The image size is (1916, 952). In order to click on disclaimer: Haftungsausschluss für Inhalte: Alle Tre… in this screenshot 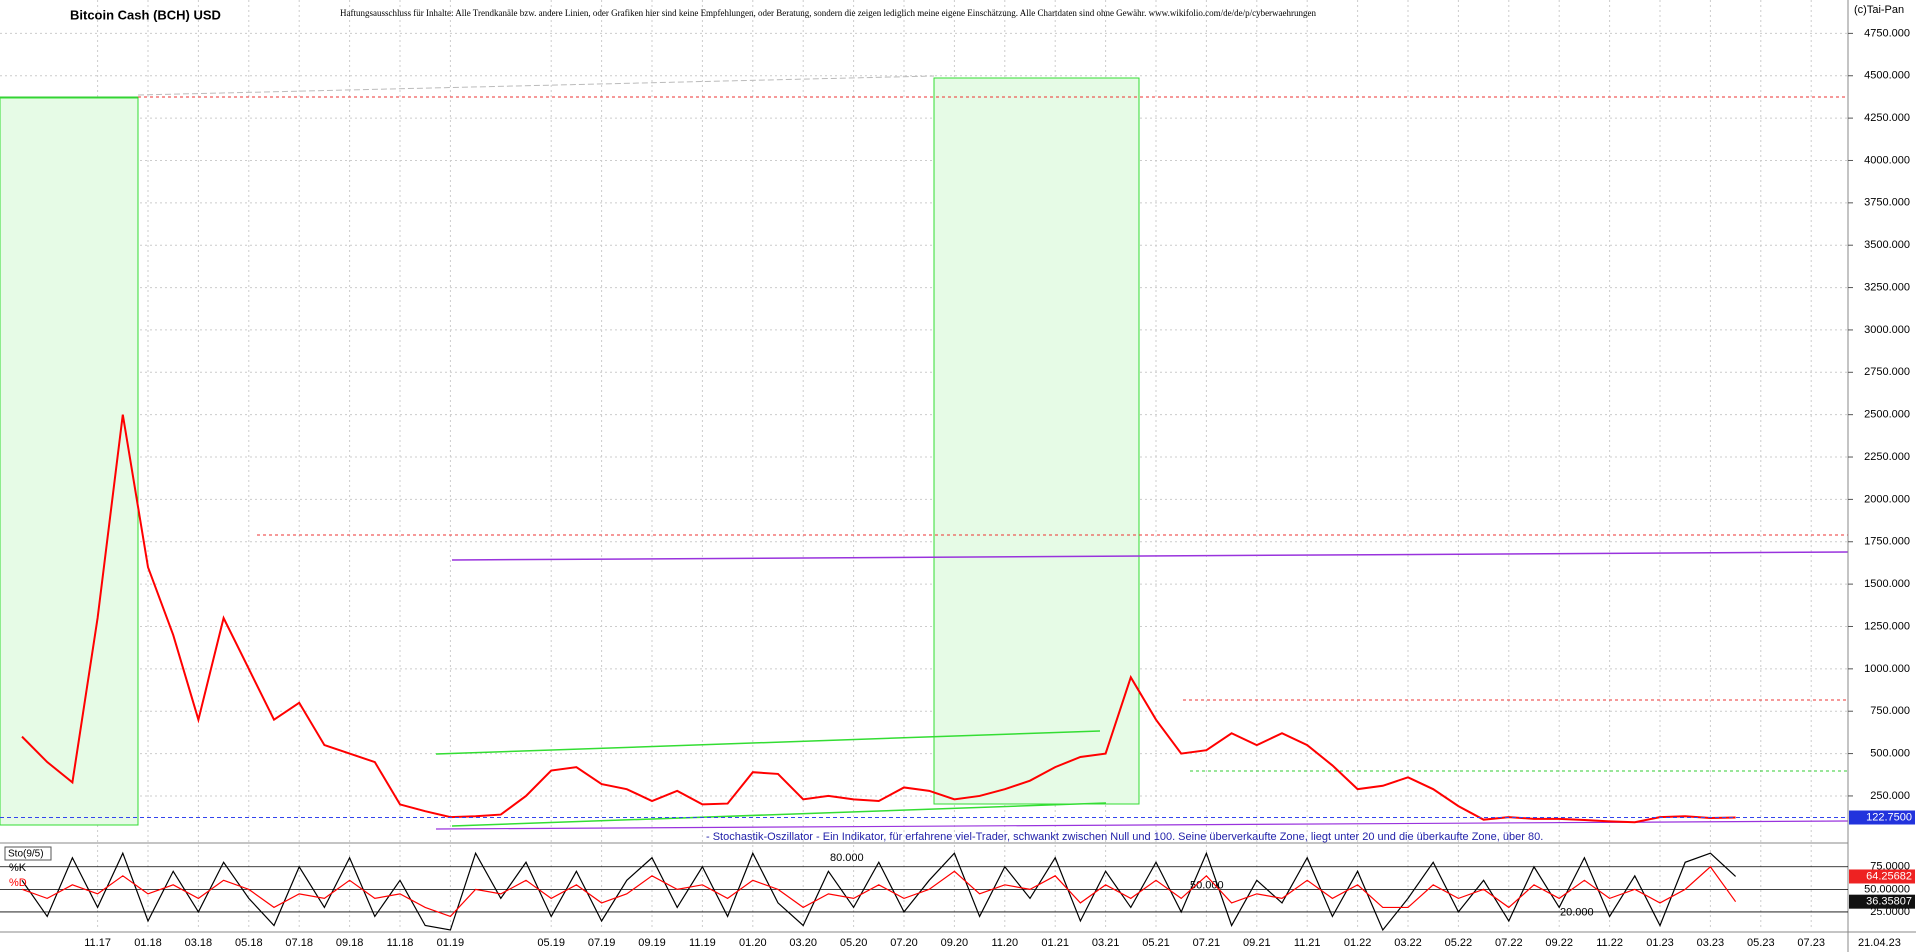, I will do `click(828, 13)`.